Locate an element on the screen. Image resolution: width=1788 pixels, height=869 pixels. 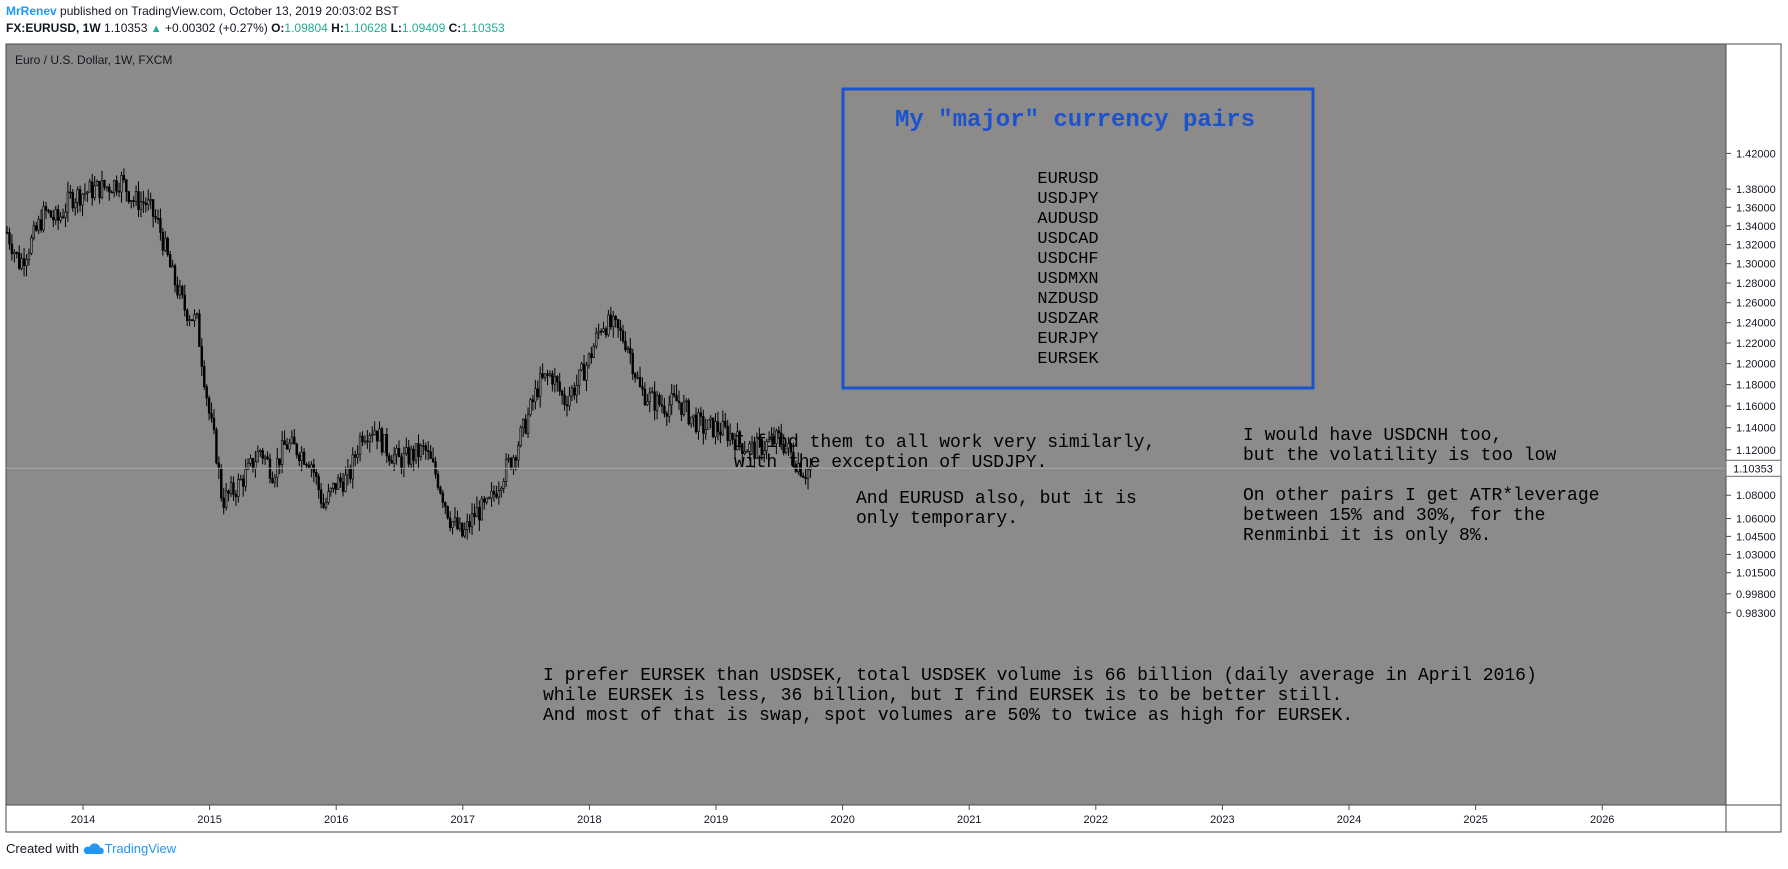
y-tick-label: 1.26000 is located at coordinates (1756, 304).